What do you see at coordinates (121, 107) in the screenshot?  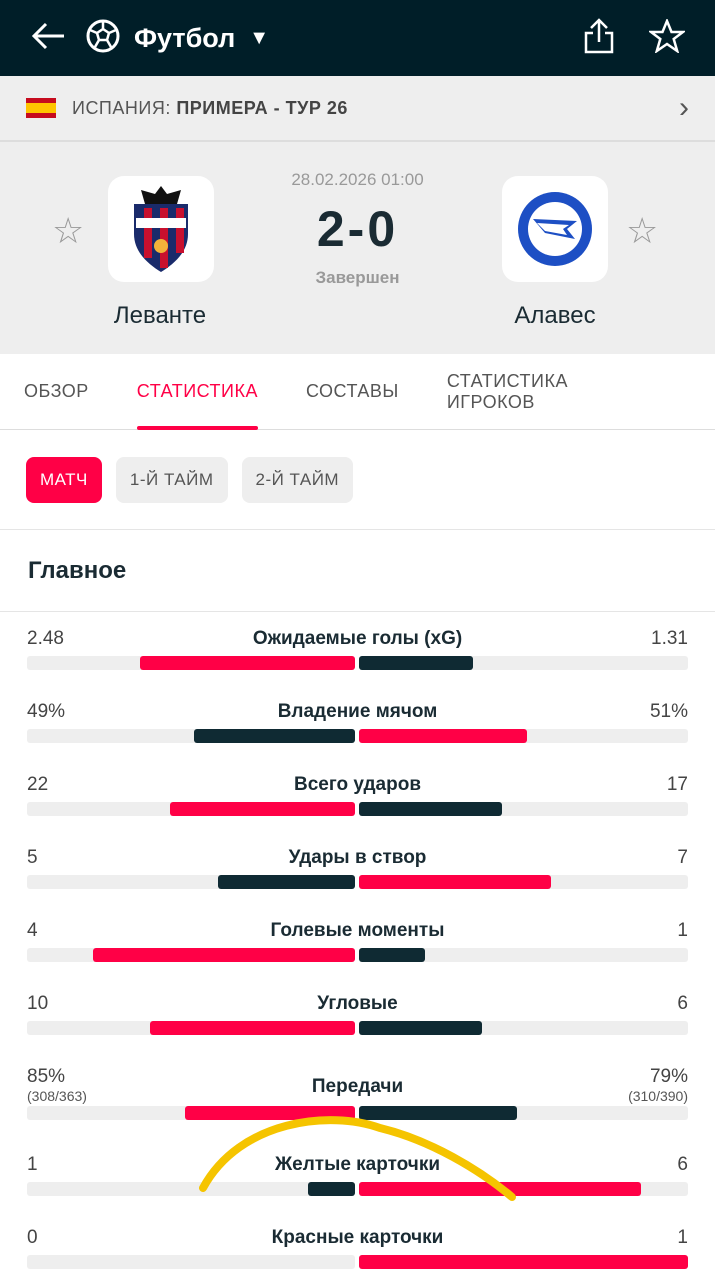 I see `league-country: ИСПАНИЯ:` at bounding box center [121, 107].